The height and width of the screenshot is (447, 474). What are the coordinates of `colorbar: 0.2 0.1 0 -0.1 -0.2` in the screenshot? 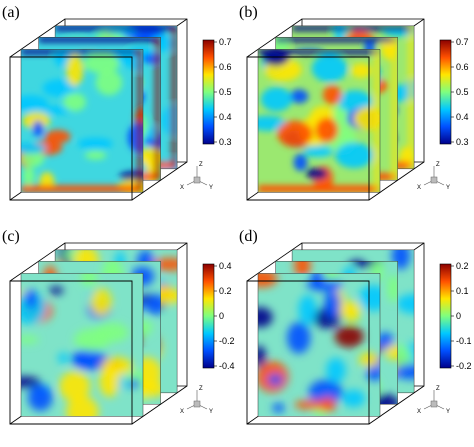 It's located at (455, 316).